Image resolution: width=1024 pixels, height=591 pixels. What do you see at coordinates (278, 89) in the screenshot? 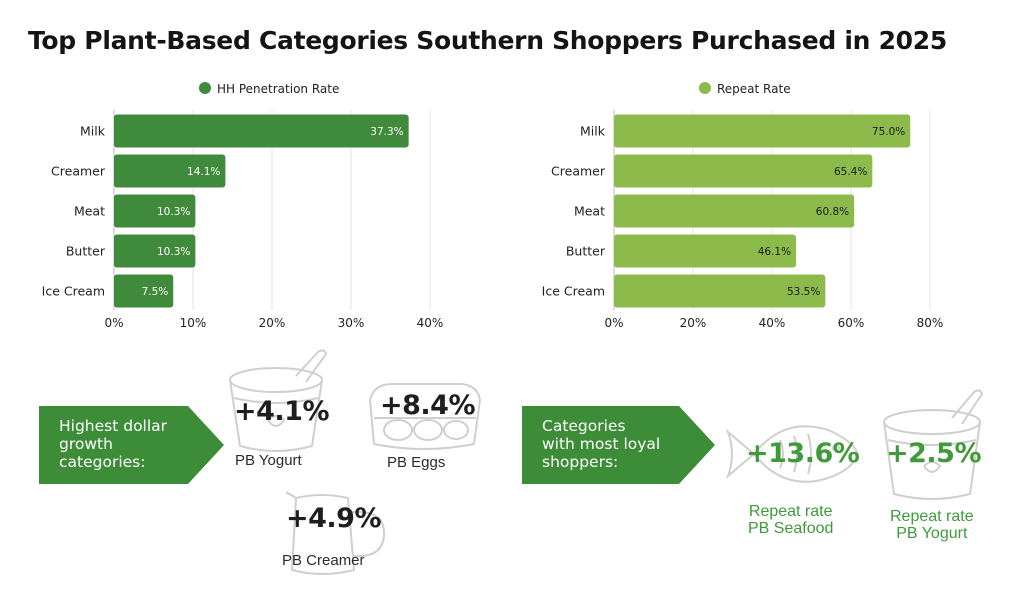
I see `legend-label: HH Penetration Rate` at bounding box center [278, 89].